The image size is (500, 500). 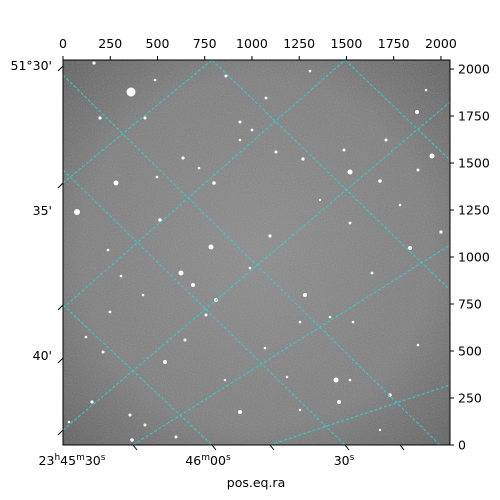 What do you see at coordinates (208, 460) in the screenshot?
I see `ra-tick-label: 46m00s` at bounding box center [208, 460].